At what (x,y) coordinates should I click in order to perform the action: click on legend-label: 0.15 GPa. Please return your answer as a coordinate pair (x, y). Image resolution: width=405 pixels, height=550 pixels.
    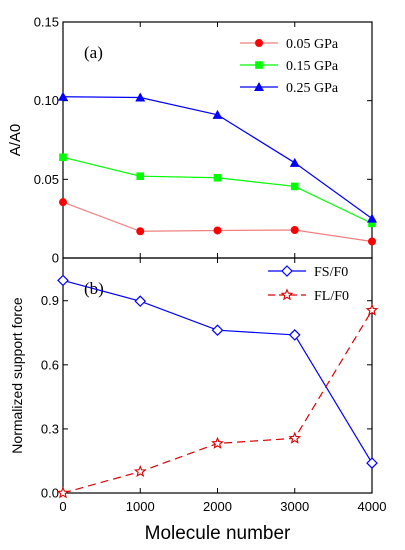
    Looking at the image, I should click on (312, 66).